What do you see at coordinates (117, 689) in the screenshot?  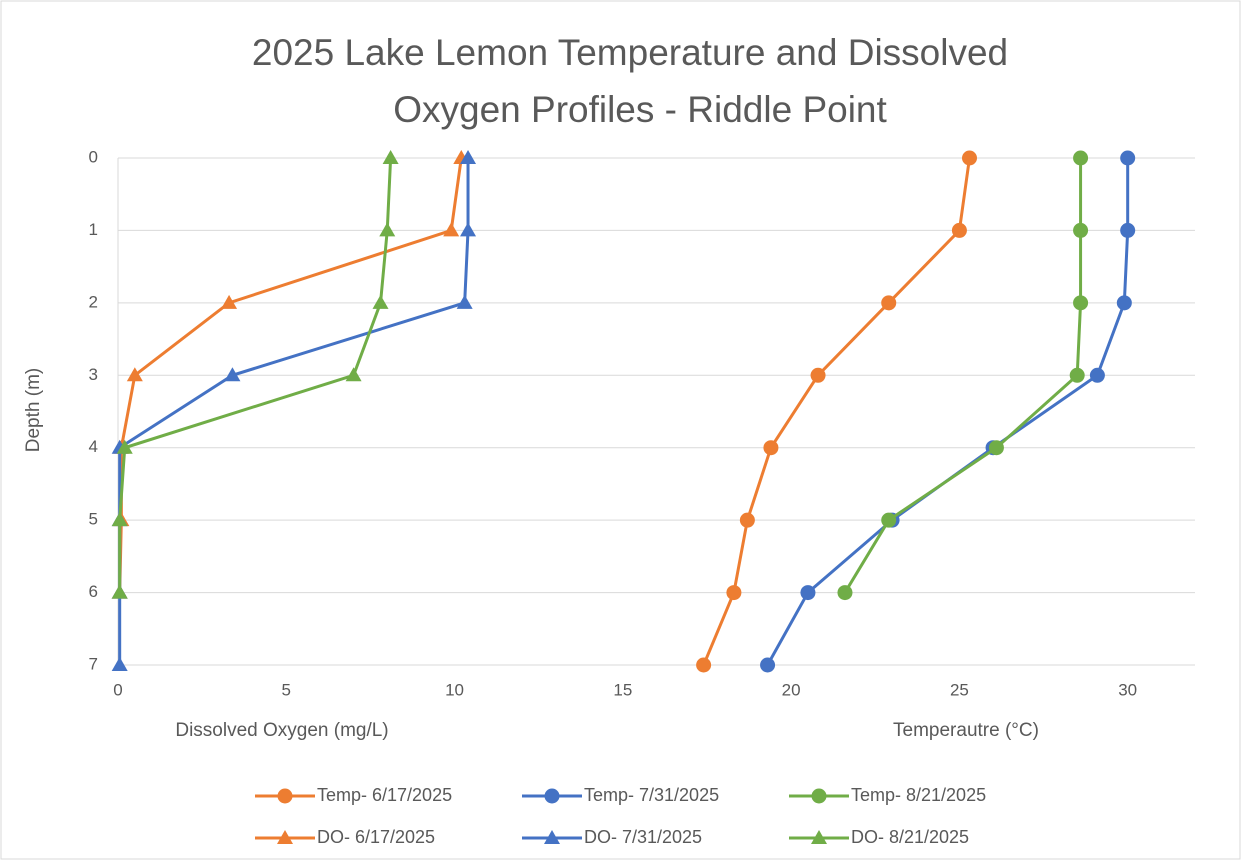 I see `x-tick-label: 0` at bounding box center [117, 689].